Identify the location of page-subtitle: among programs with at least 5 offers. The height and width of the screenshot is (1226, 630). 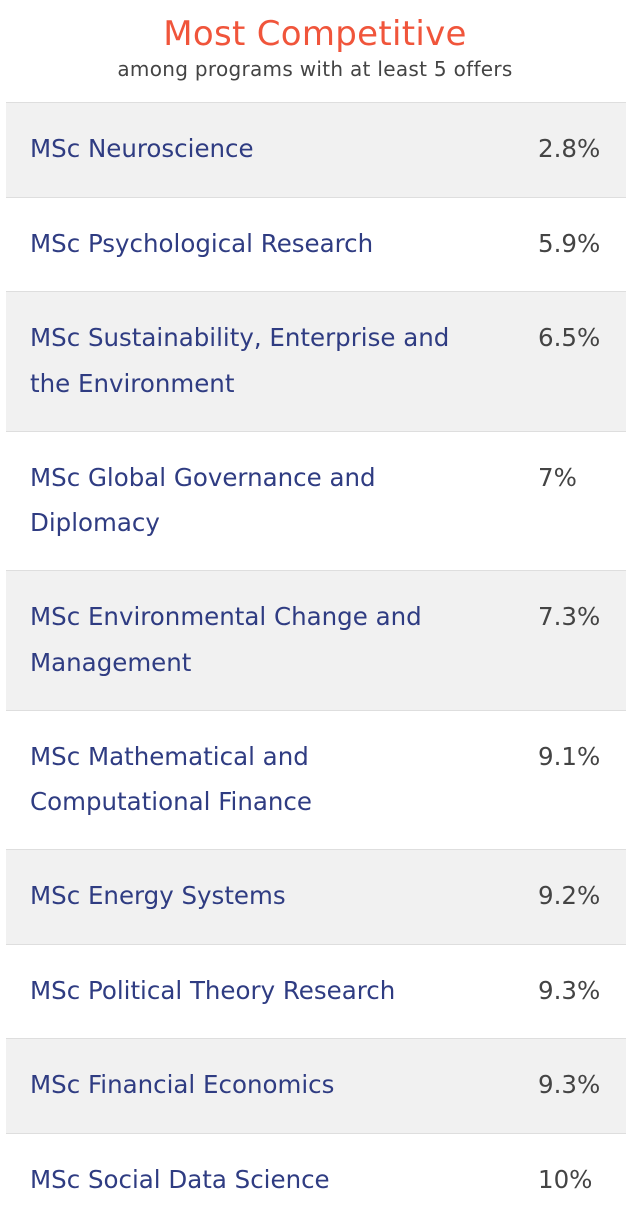
(315, 69).